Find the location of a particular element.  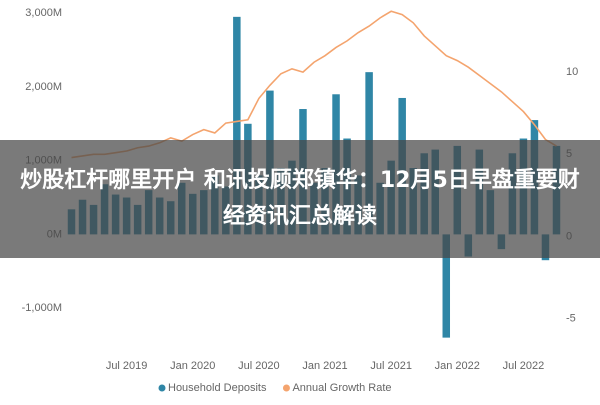

x-tick-label: Jul 2020 is located at coordinates (259, 366).